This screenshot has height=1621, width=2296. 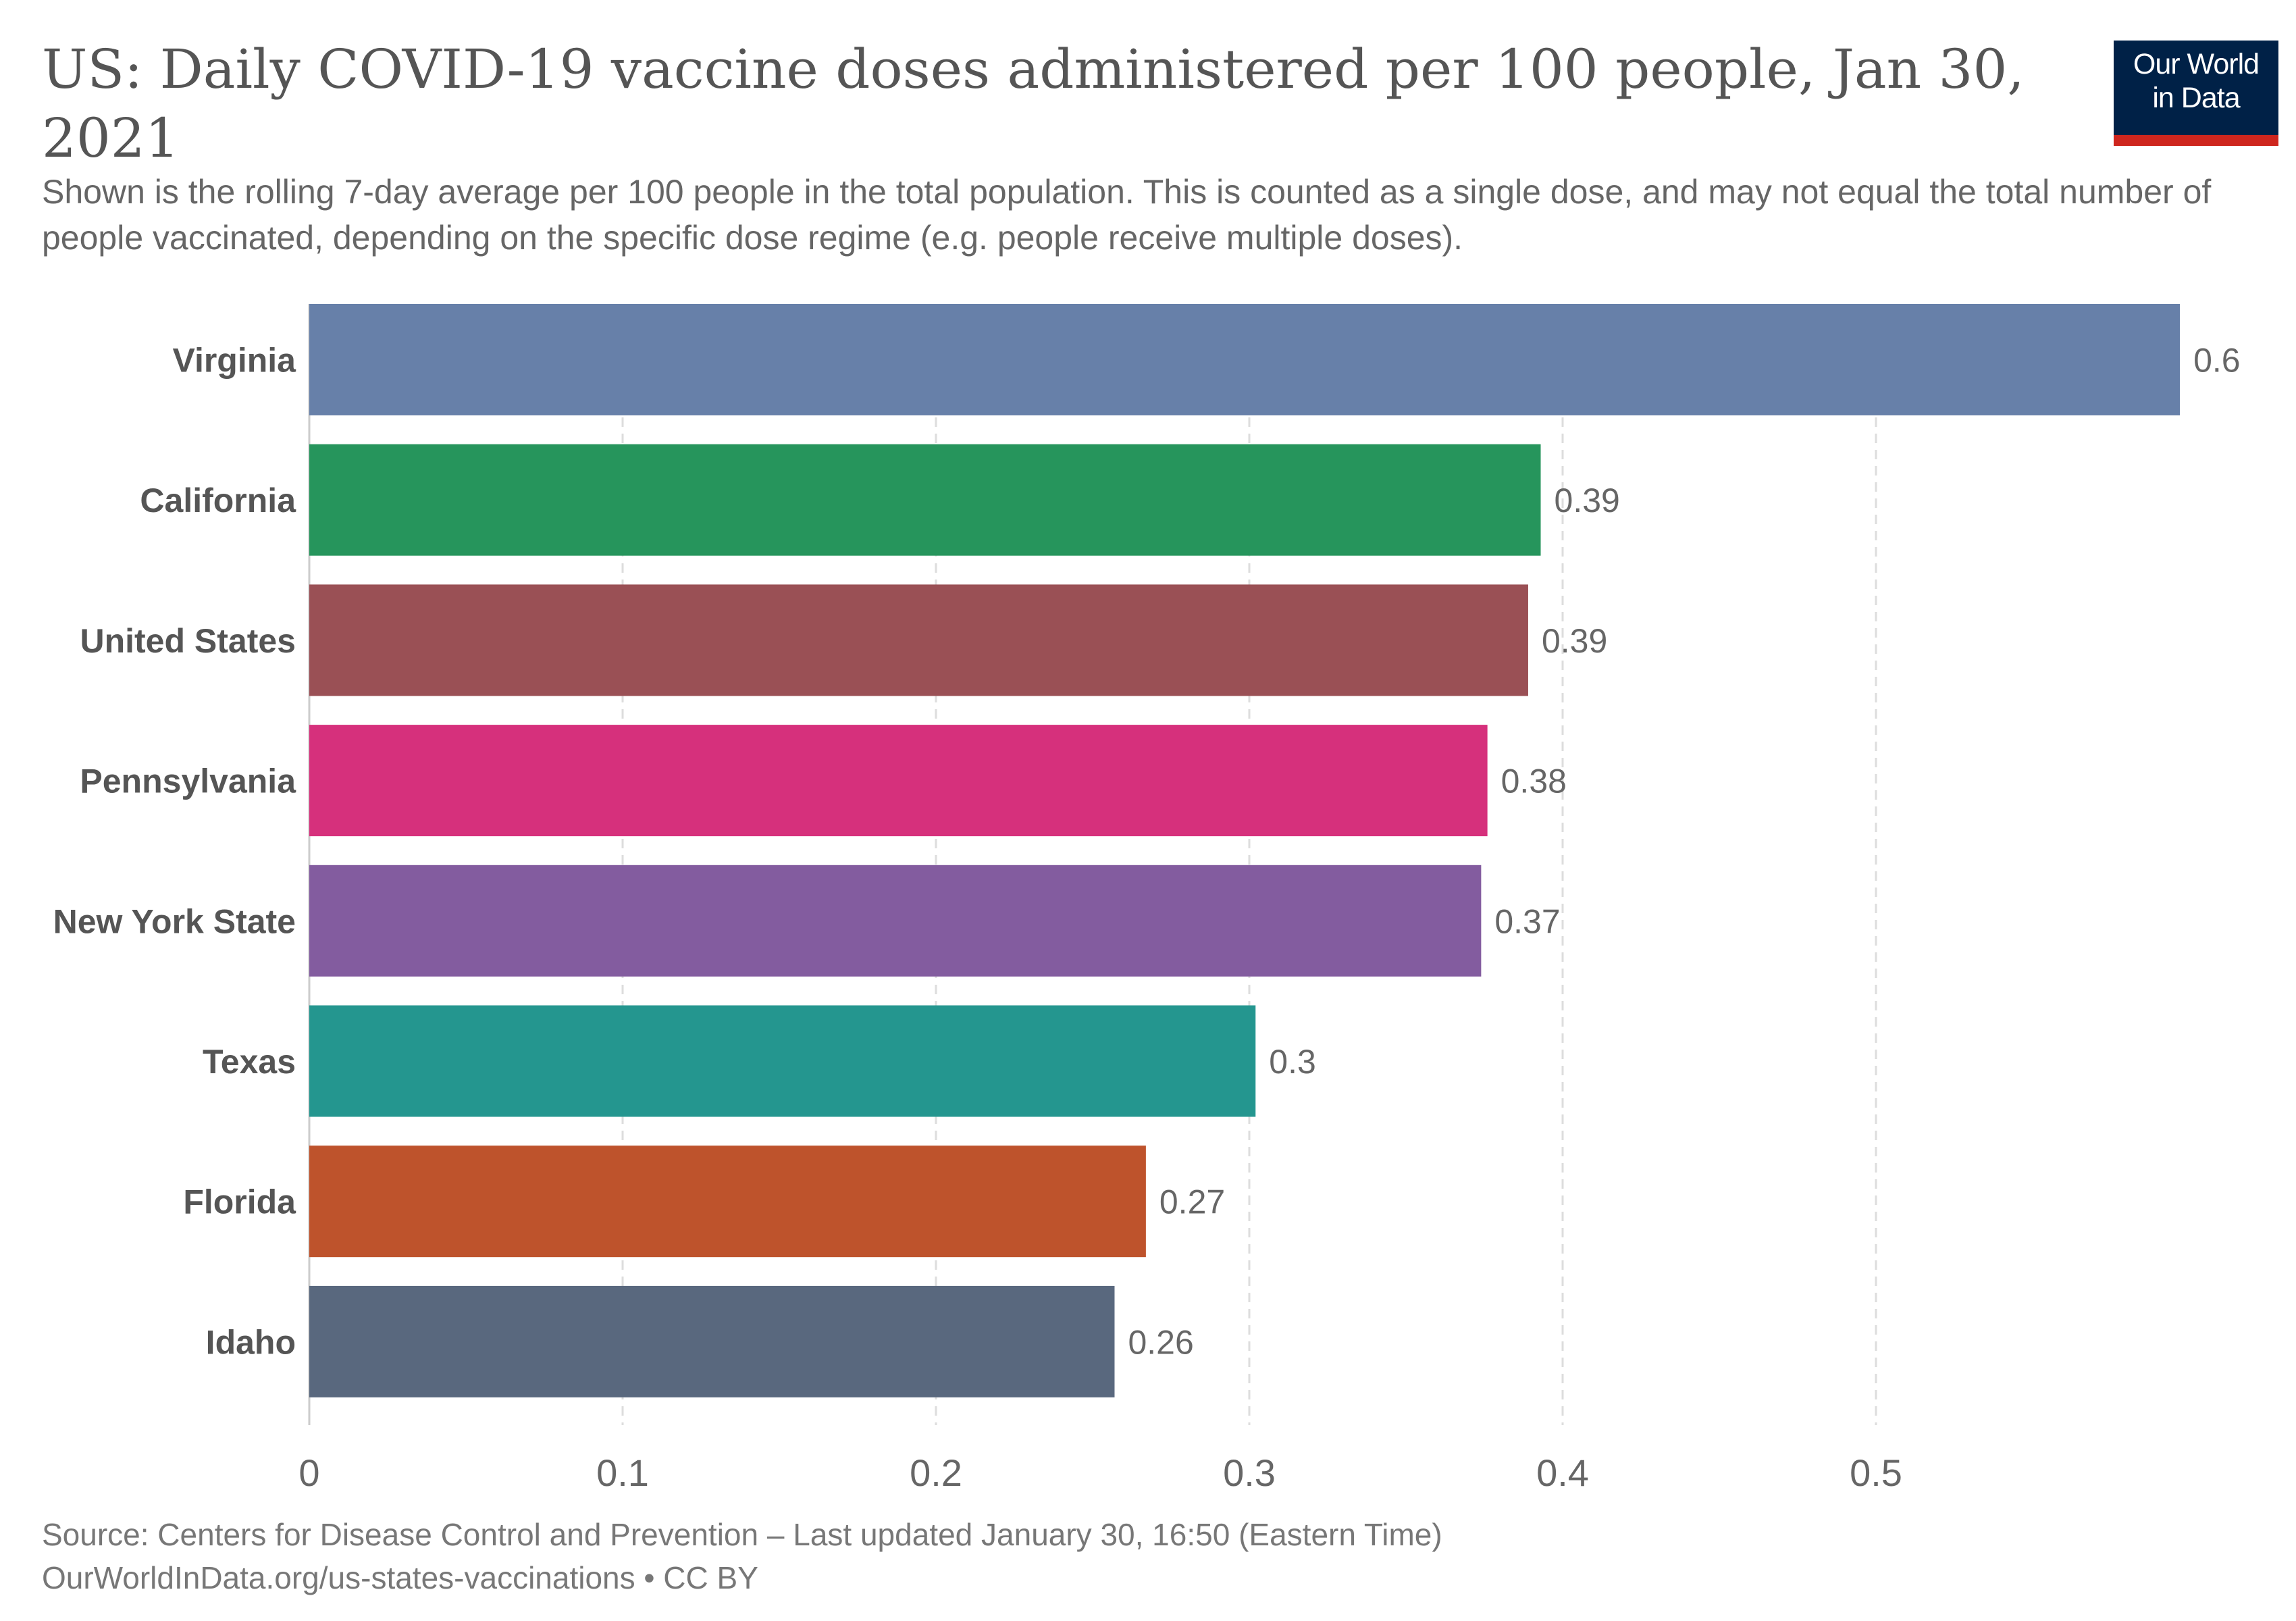 I want to click on x-tick-label: 0.2, so click(x=936, y=1472).